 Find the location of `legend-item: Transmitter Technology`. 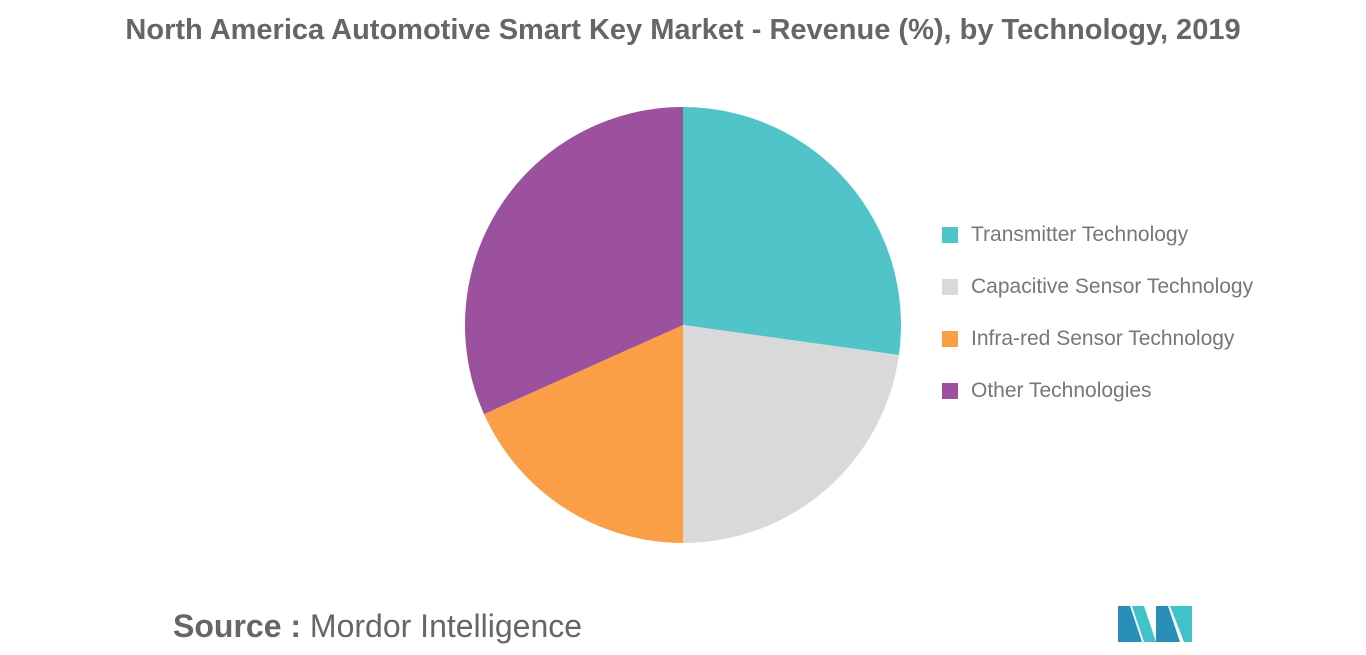

legend-item: Transmitter Technology is located at coordinates (1097, 235).